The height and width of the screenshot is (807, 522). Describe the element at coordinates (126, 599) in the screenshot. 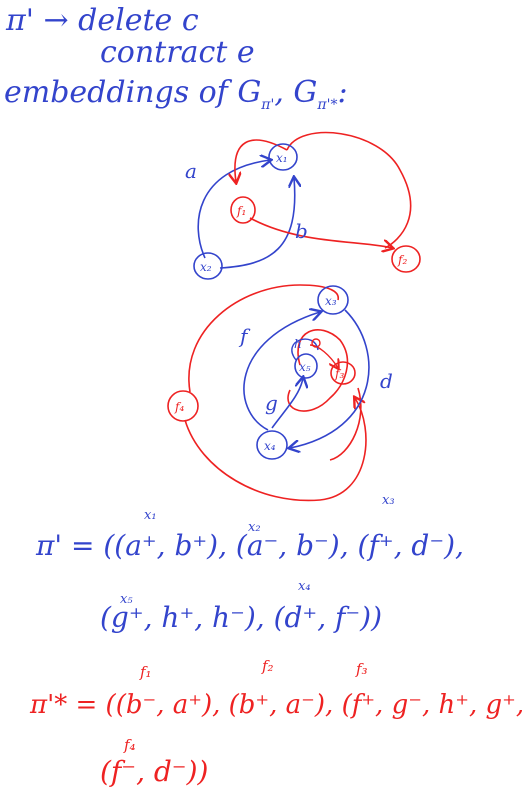

I see `pi-prime-label-x5: x₅` at that location.